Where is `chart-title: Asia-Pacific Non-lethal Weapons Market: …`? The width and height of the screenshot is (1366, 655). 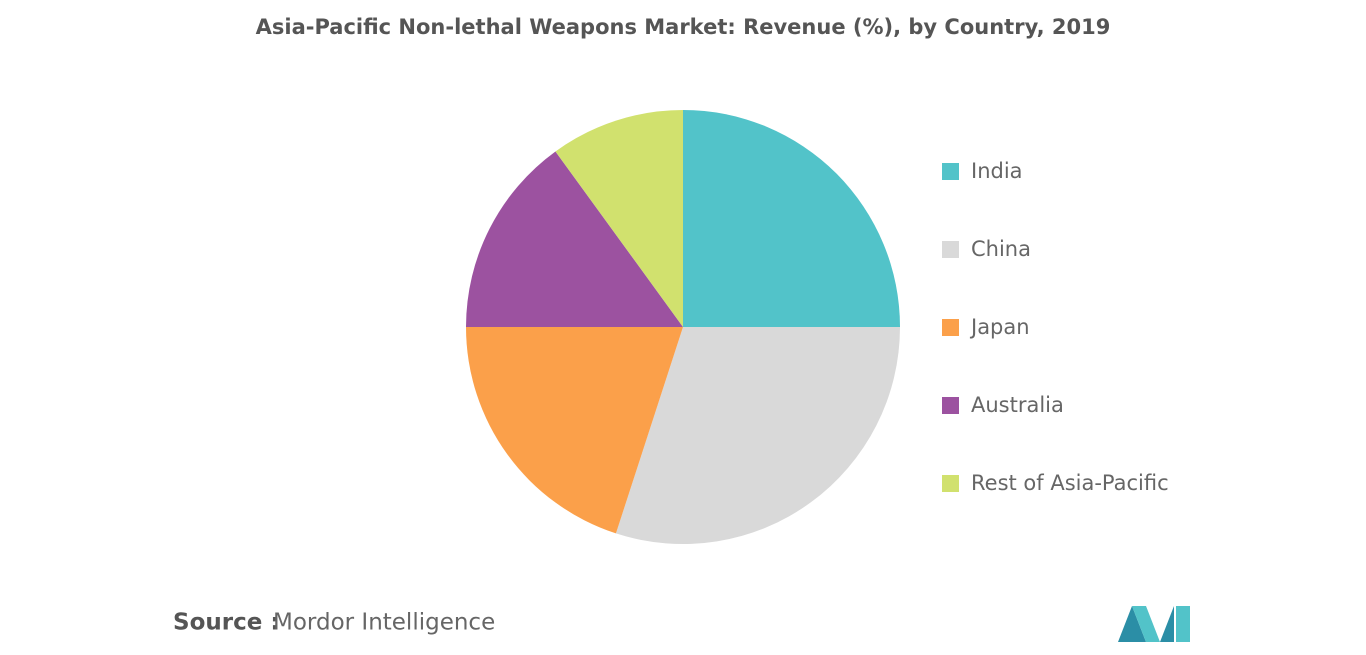
chart-title: Asia-Pacific Non-lethal Weapons Market: … is located at coordinates (683, 27).